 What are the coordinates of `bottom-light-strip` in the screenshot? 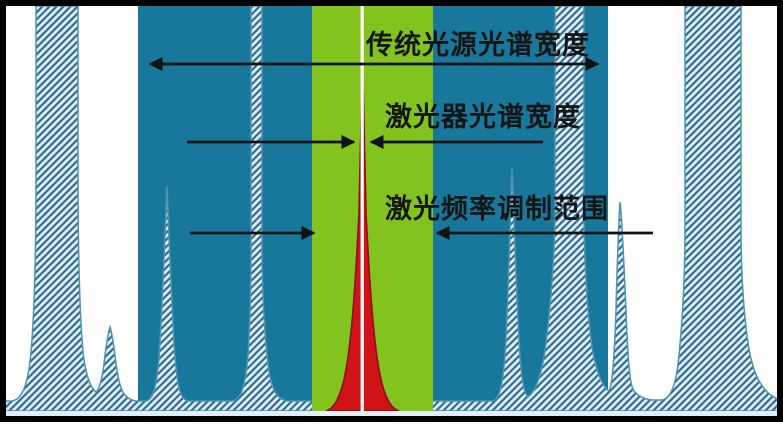 It's located at (391, 413).